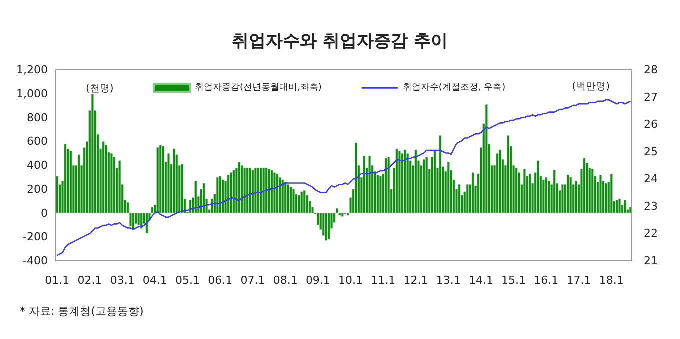  What do you see at coordinates (35, 261) in the screenshot?
I see `y-tick-label: -400` at bounding box center [35, 261].